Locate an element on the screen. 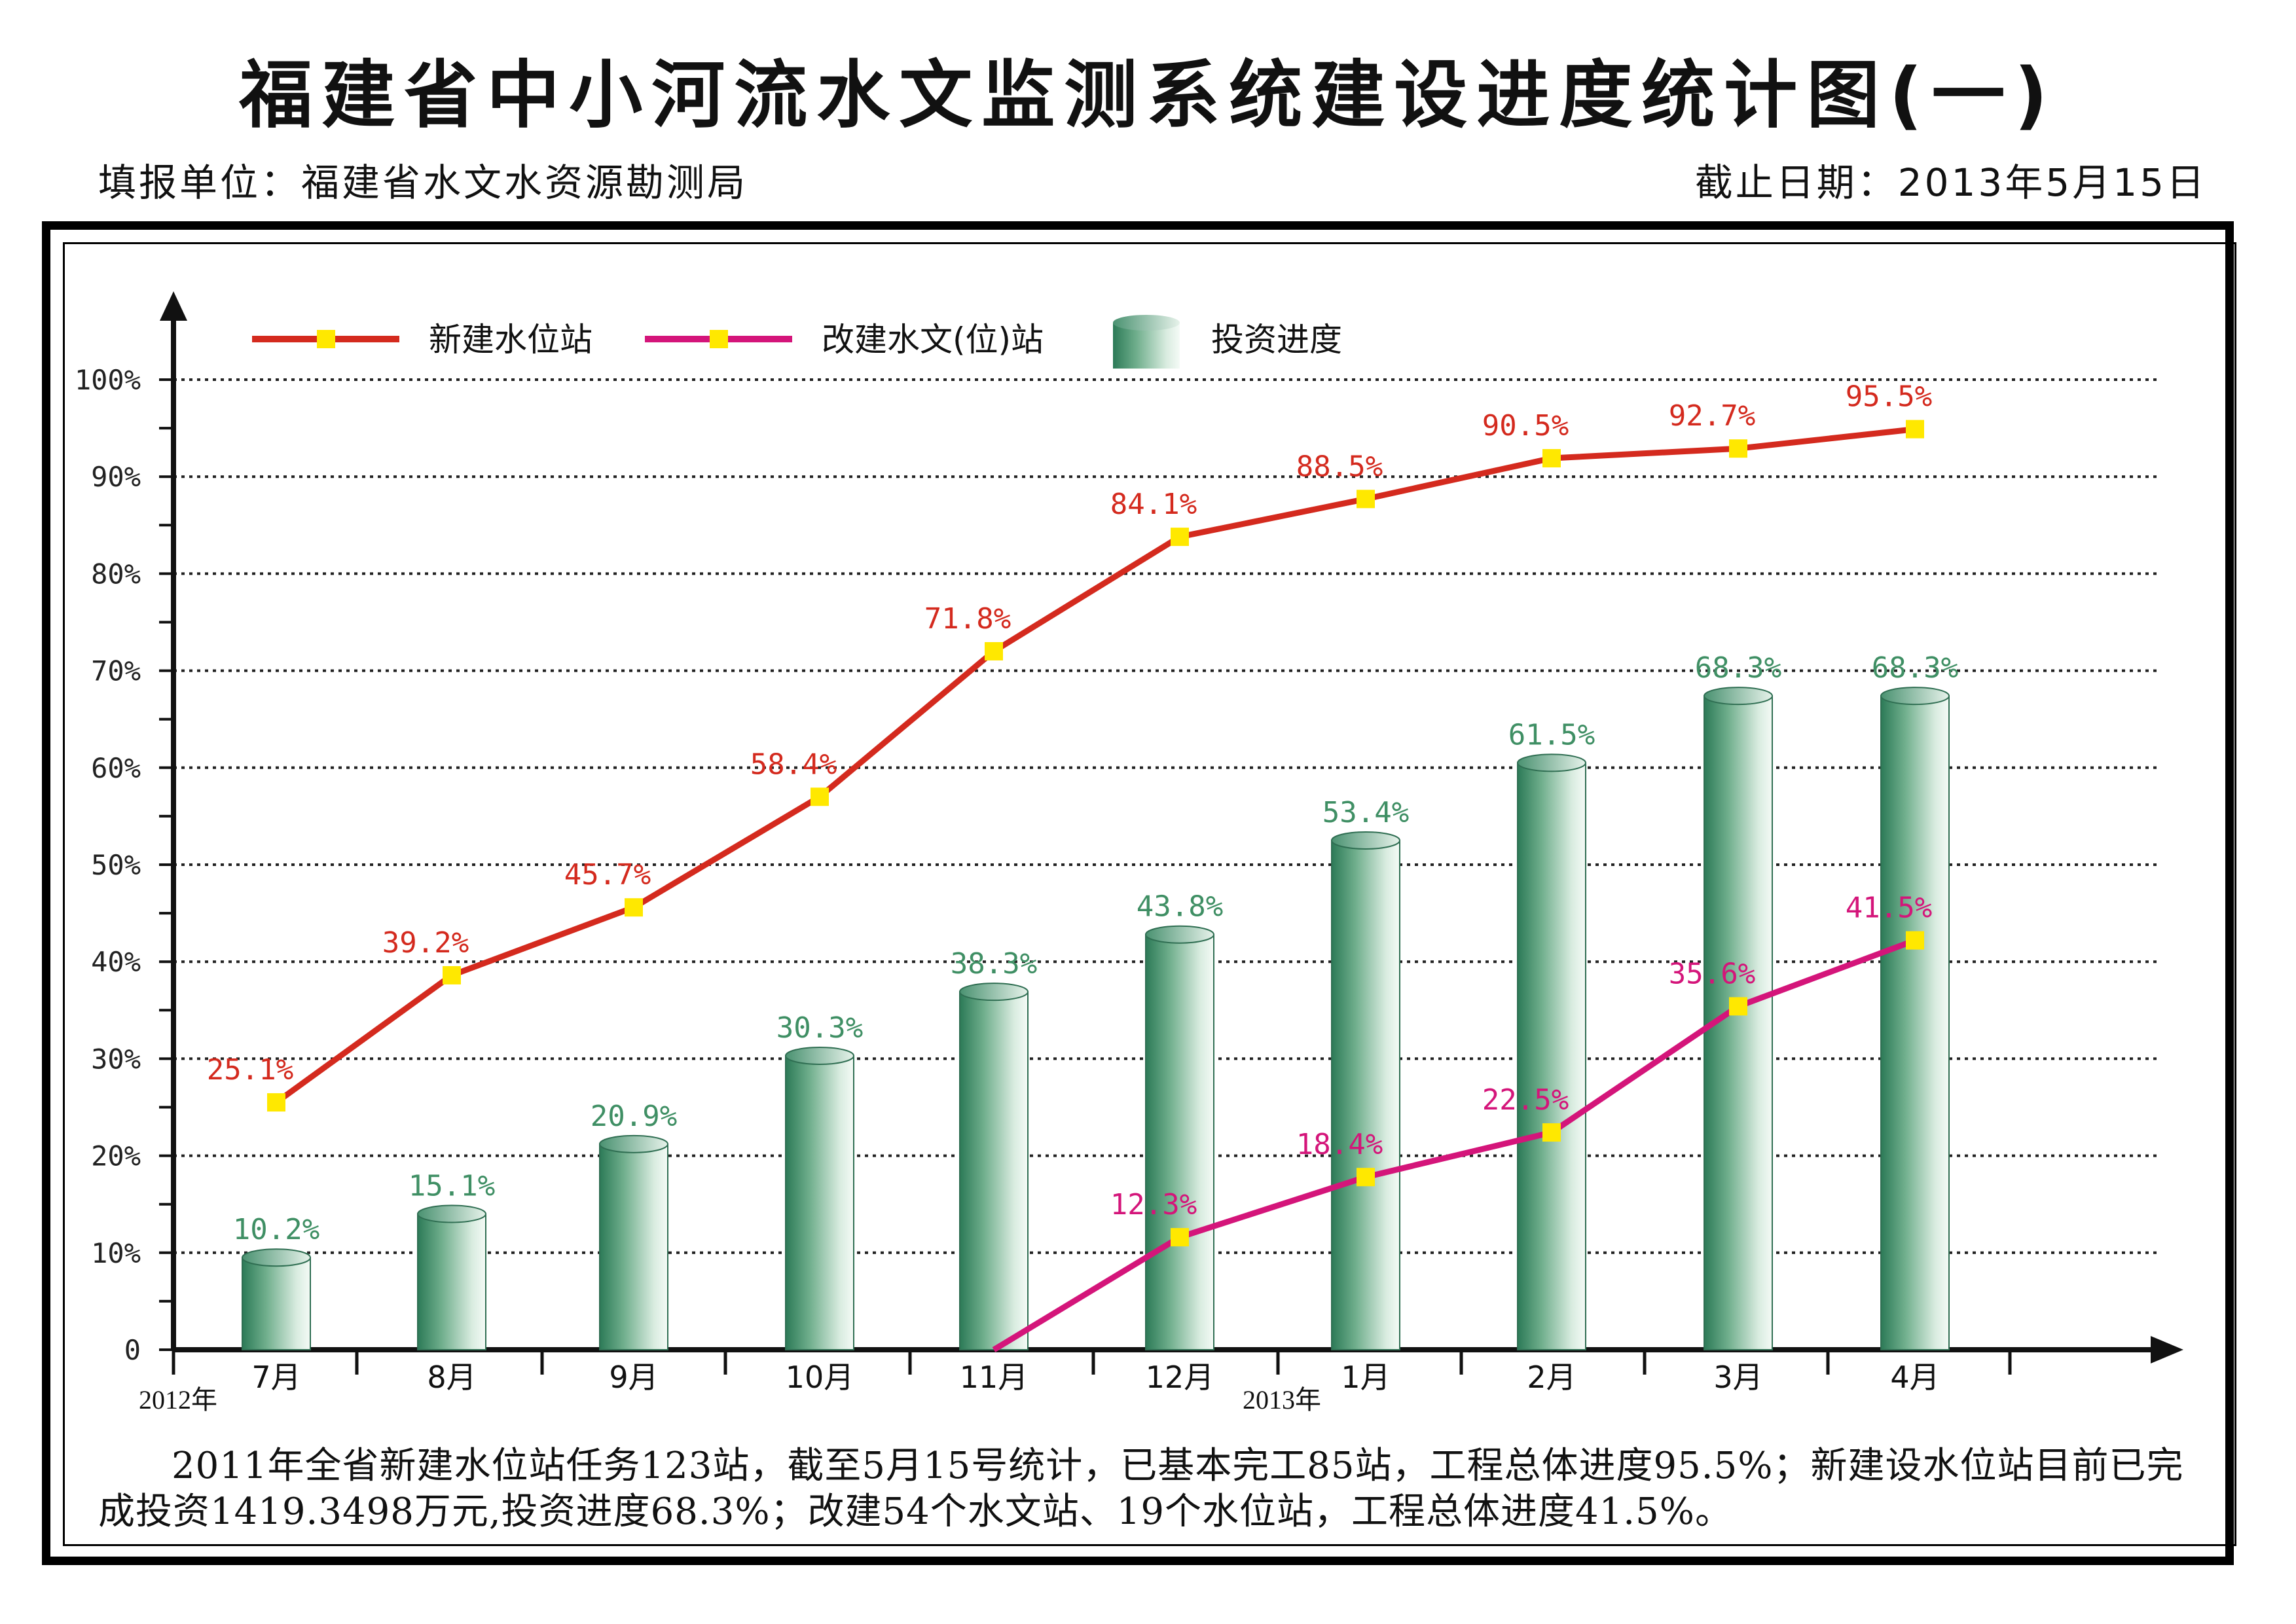 This screenshot has height=1624, width=2296. y-tick-label: 10% is located at coordinates (116, 1253).